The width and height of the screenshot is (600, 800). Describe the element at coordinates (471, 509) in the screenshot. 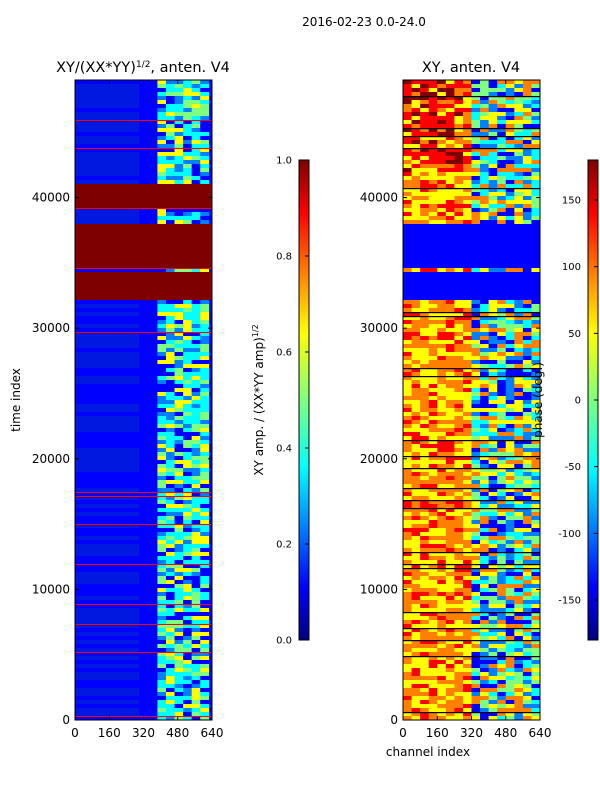

I see `right-flag-line` at that location.